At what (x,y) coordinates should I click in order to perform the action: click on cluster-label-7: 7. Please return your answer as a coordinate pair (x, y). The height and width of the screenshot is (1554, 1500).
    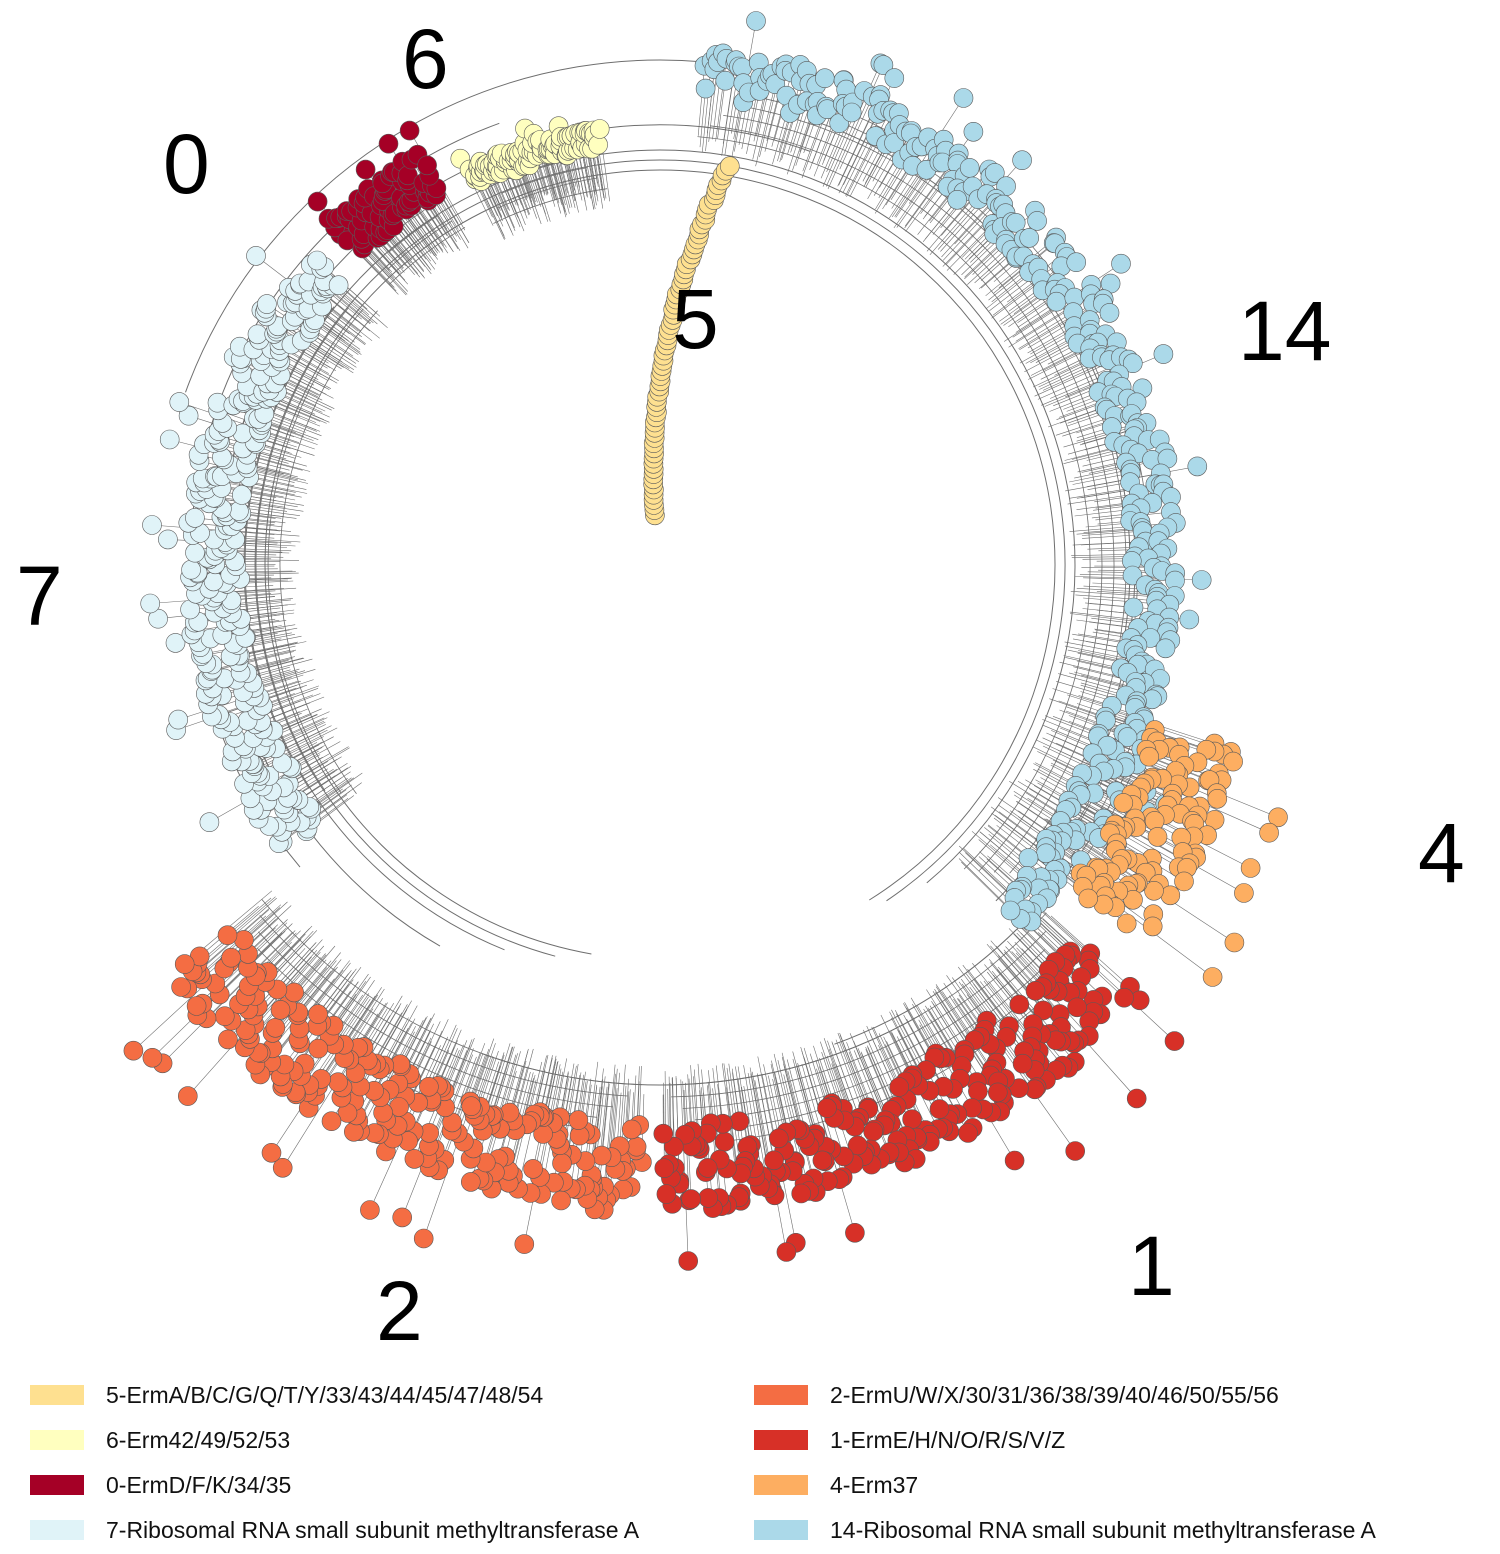
    Looking at the image, I should click on (39, 596).